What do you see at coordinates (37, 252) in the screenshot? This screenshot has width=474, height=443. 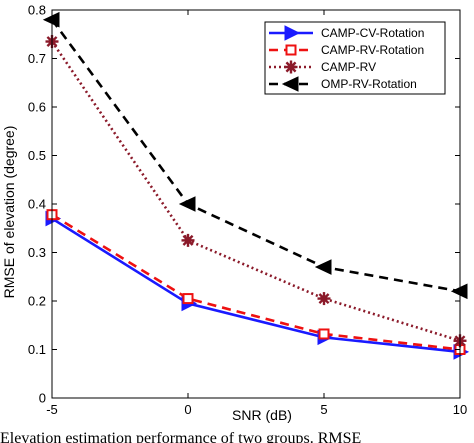 I see `y-tick-label: 0.3` at bounding box center [37, 252].